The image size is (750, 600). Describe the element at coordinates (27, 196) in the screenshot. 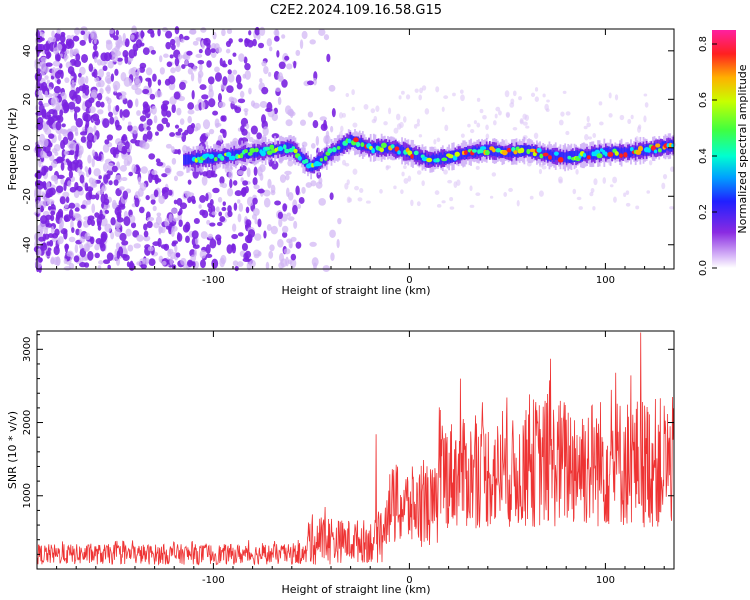

I see `spectrogram-ytick-label: -20` at that location.